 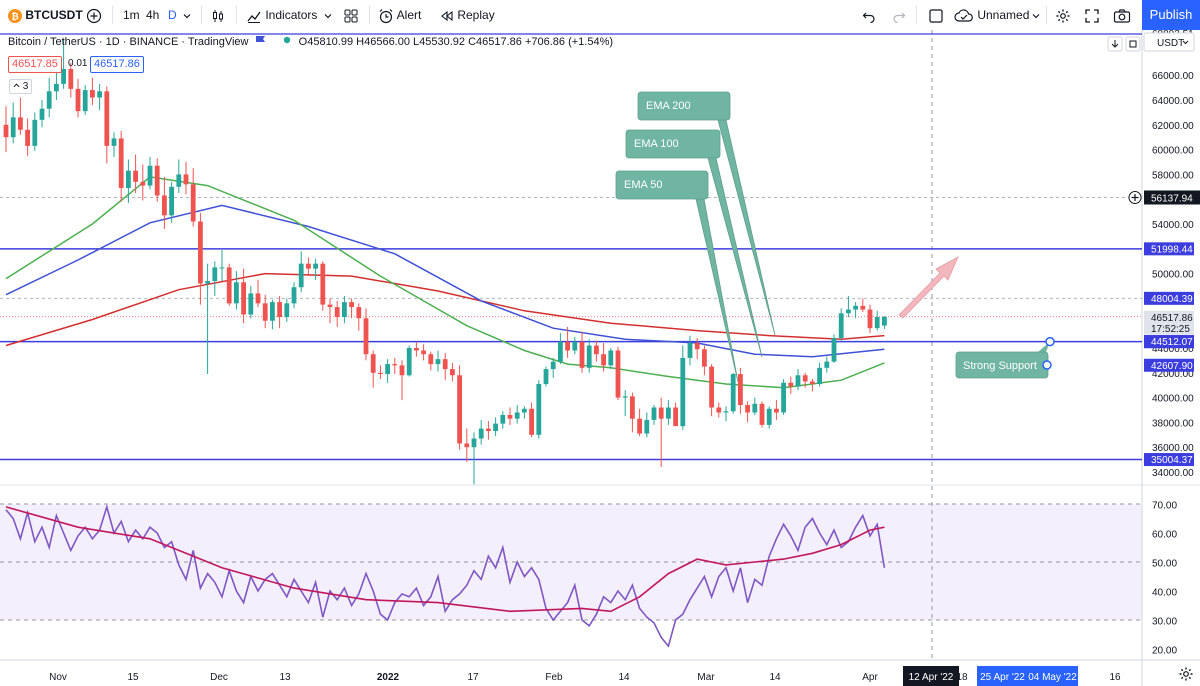 I want to click on square-icon, so click(x=936, y=16).